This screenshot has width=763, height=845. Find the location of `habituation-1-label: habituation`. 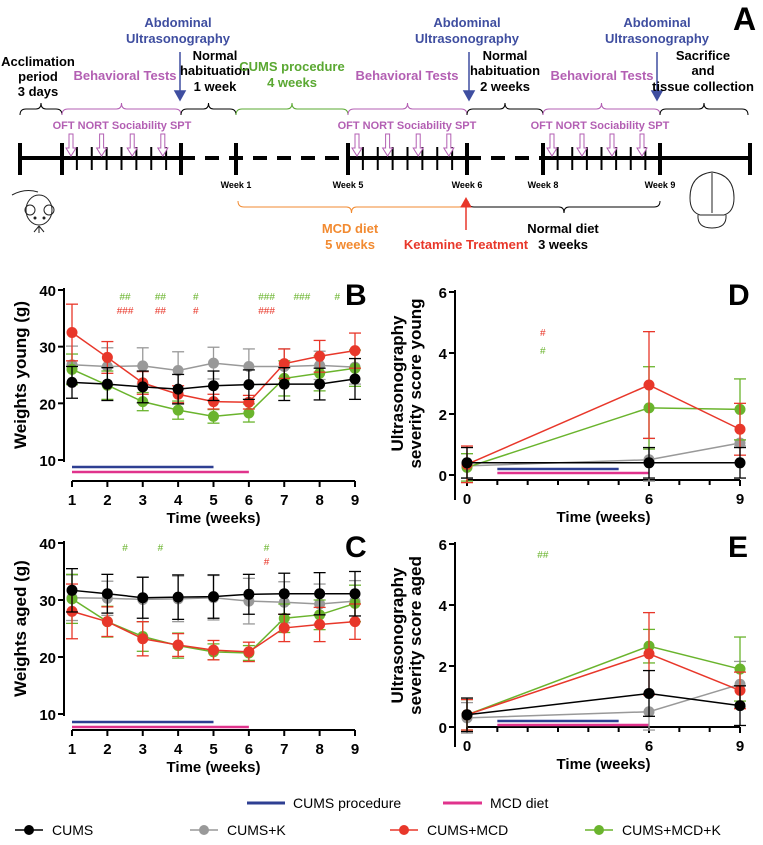

habituation-1-label: habituation is located at coordinates (215, 70).